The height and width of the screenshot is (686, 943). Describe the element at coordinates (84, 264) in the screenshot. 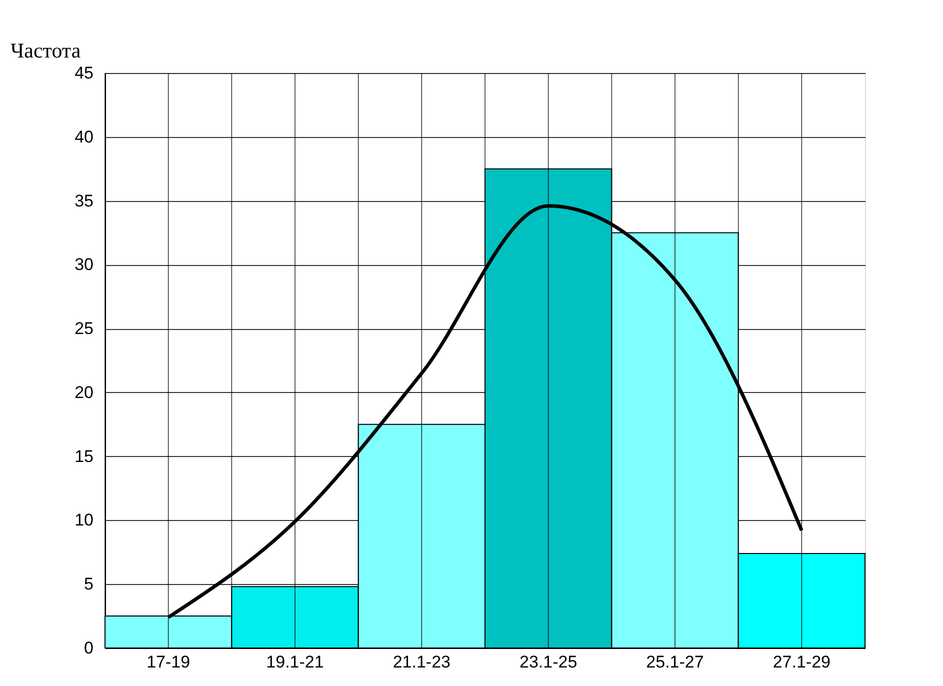

I see `y-tick-label: 30` at that location.